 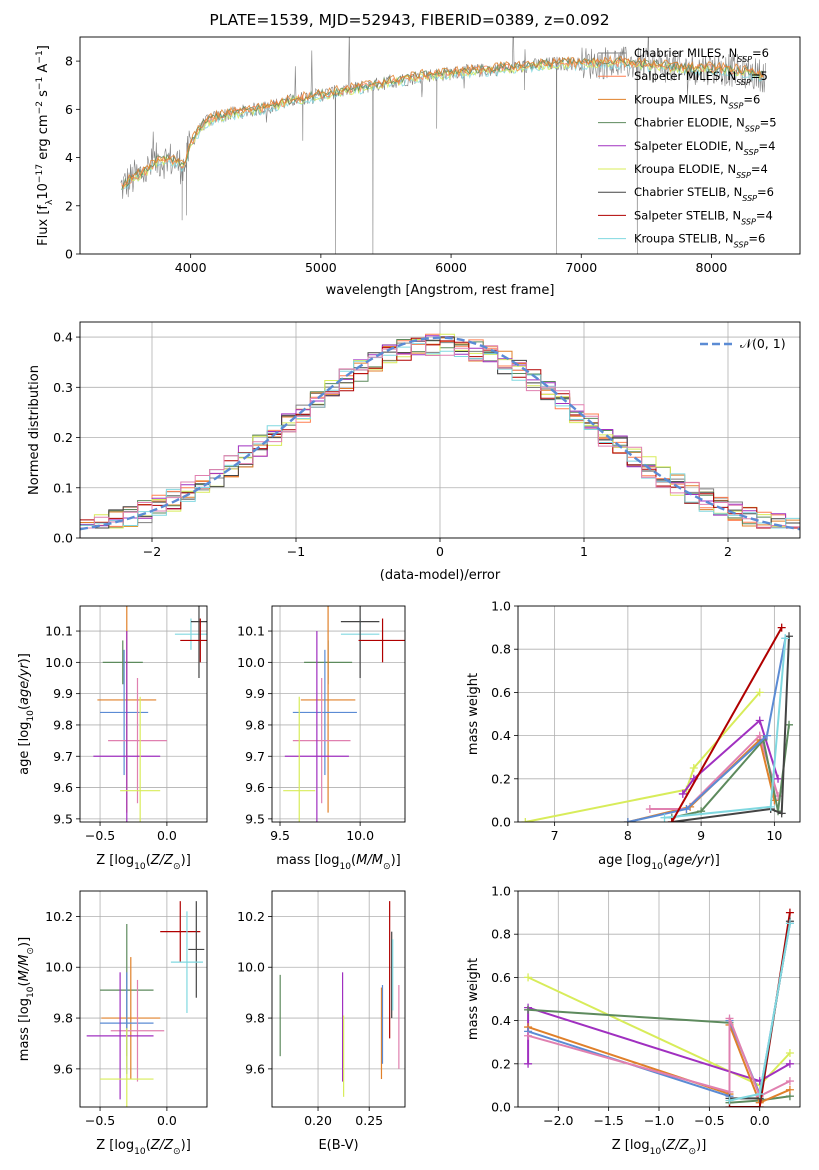 I want to click on label-part: age [log, so click(x=24, y=748).